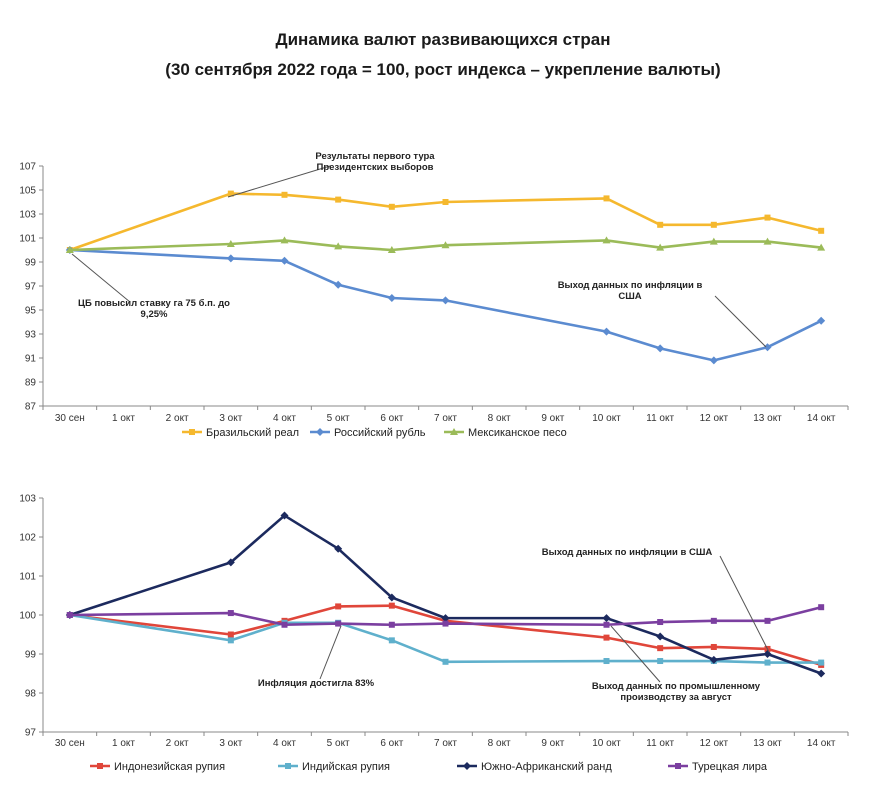 This screenshot has width=886, height=800. Describe the element at coordinates (676, 697) in the screenshot. I see `annotation-text: производству за август` at that location.